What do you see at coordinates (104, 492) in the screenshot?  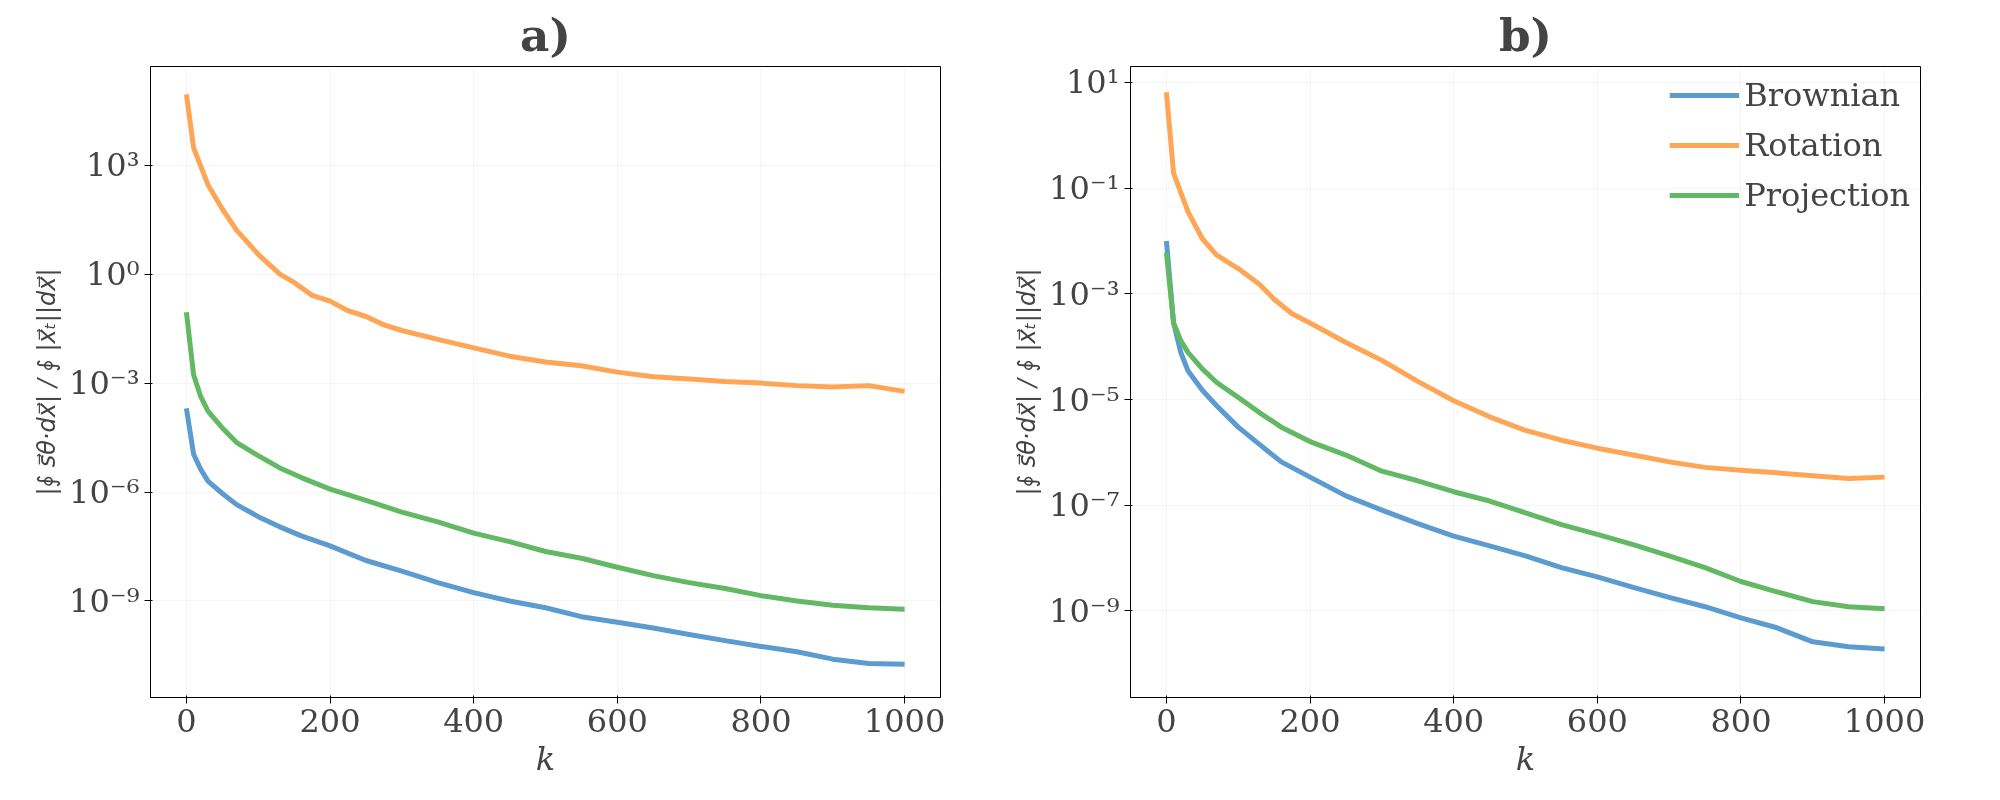 I see `y-tick-label: 10⁻⁶` at bounding box center [104, 492].